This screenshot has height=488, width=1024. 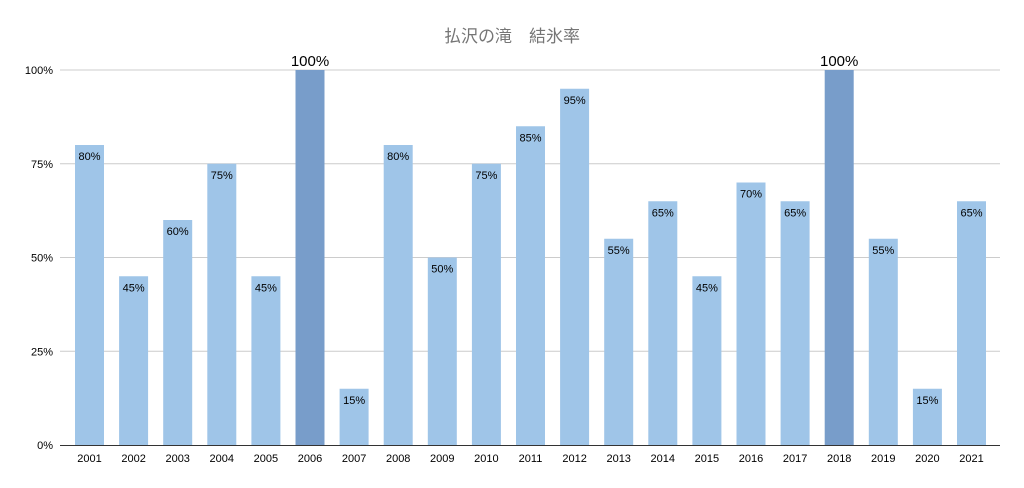 What do you see at coordinates (619, 341) in the screenshot?
I see `bar-2013` at bounding box center [619, 341].